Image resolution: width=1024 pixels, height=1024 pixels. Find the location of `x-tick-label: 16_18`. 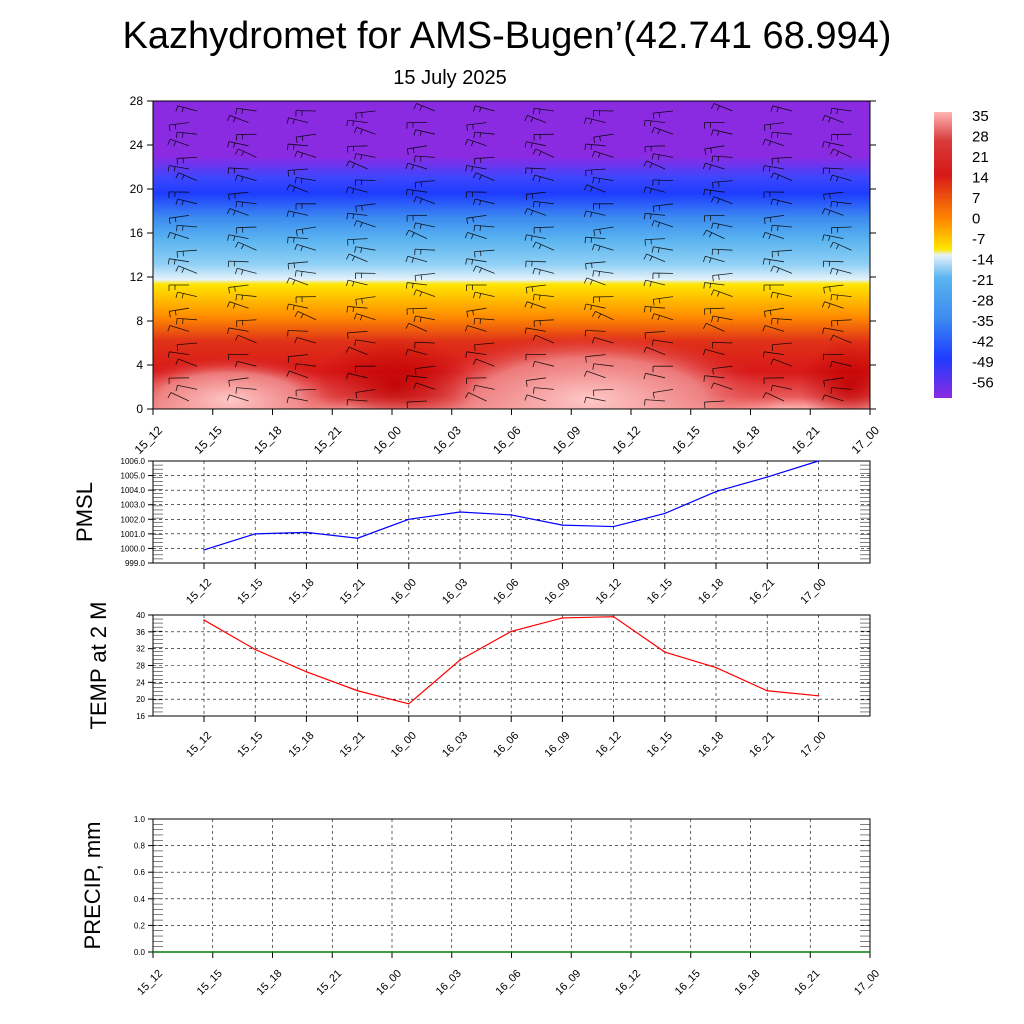

x-tick-label: 16_18 is located at coordinates (748, 983).